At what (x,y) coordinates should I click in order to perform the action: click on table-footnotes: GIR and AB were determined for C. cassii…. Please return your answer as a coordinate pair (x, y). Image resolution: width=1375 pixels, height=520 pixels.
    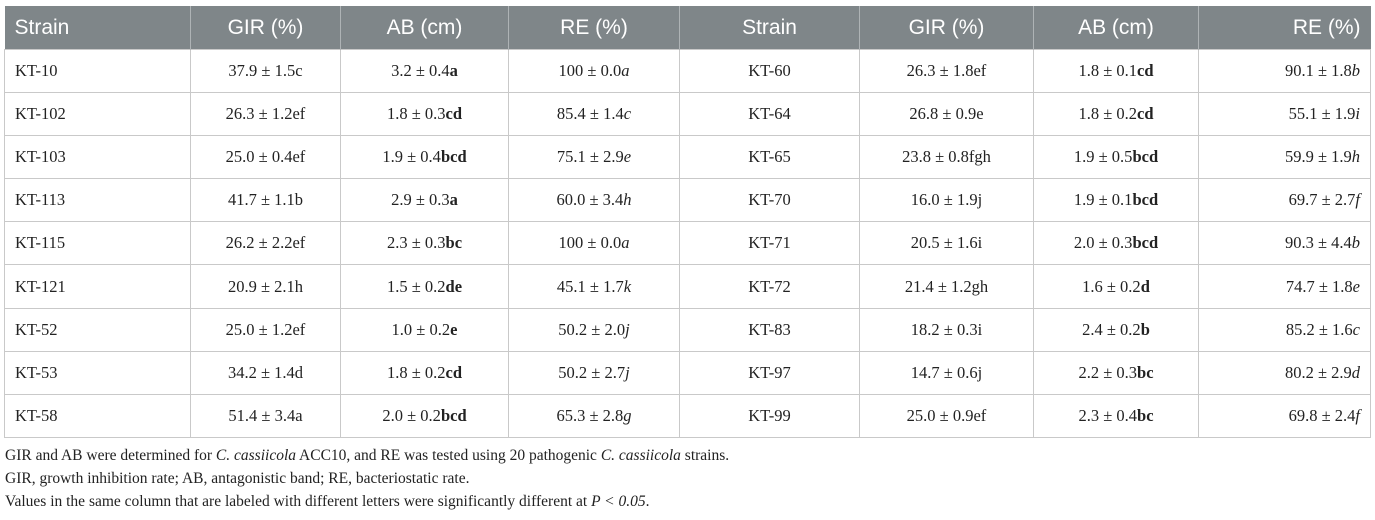
    Looking at the image, I should click on (367, 478).